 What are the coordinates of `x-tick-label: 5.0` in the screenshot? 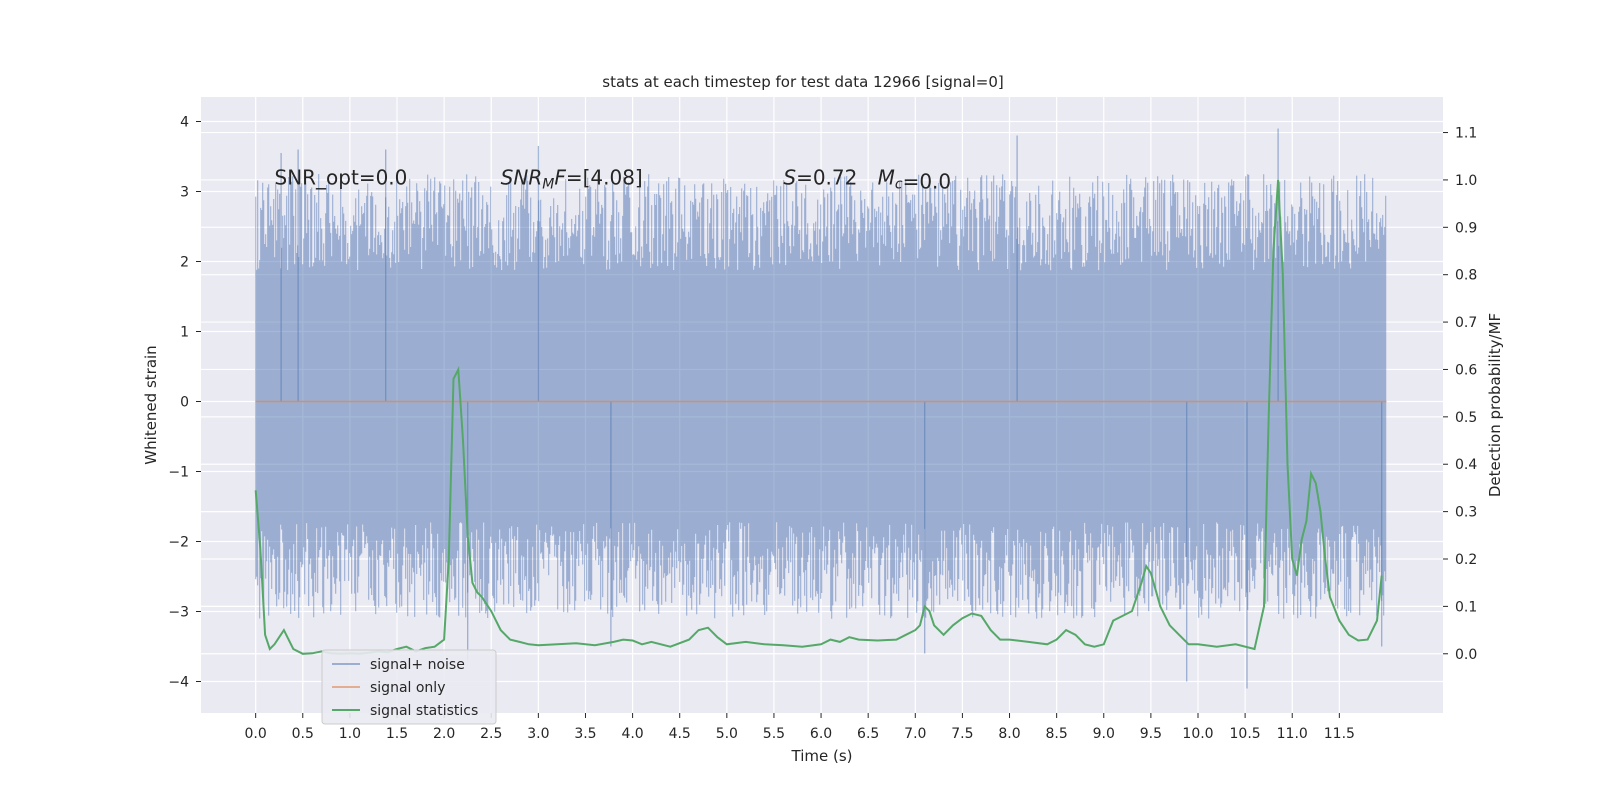 It's located at (727, 734).